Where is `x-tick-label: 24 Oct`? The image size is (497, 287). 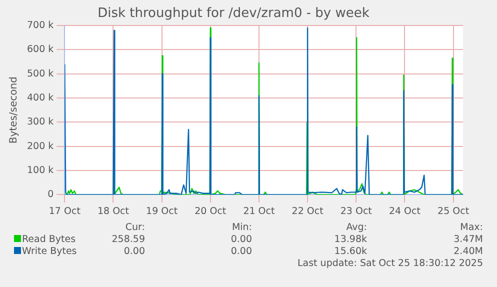 x-tick-label: 24 Oct is located at coordinates (404, 211).